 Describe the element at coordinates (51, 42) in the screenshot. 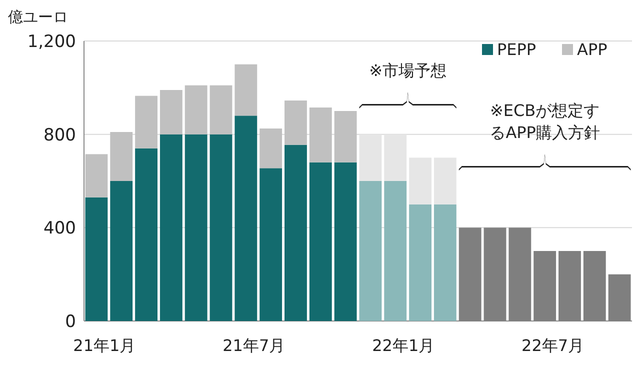

I see `y-tick-label: 1,200` at that location.